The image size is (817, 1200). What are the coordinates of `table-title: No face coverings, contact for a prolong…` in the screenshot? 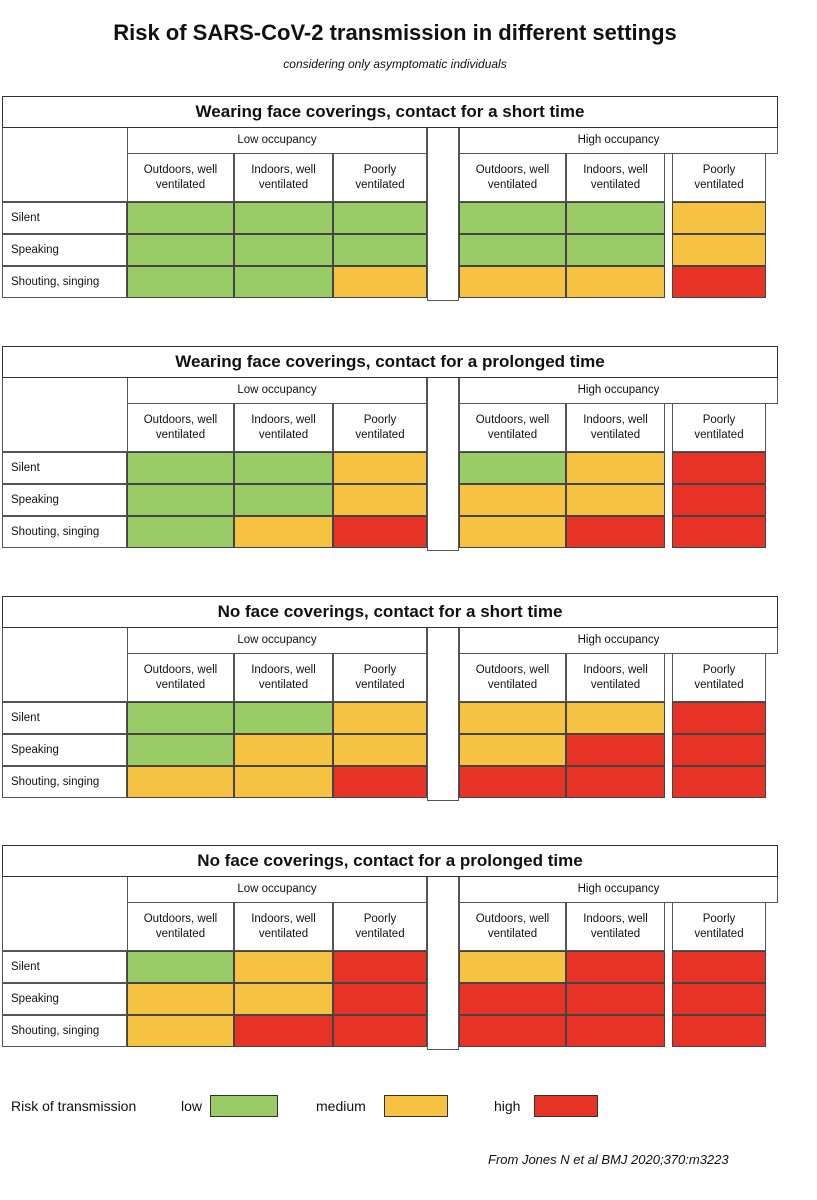 It's located at (390, 861).